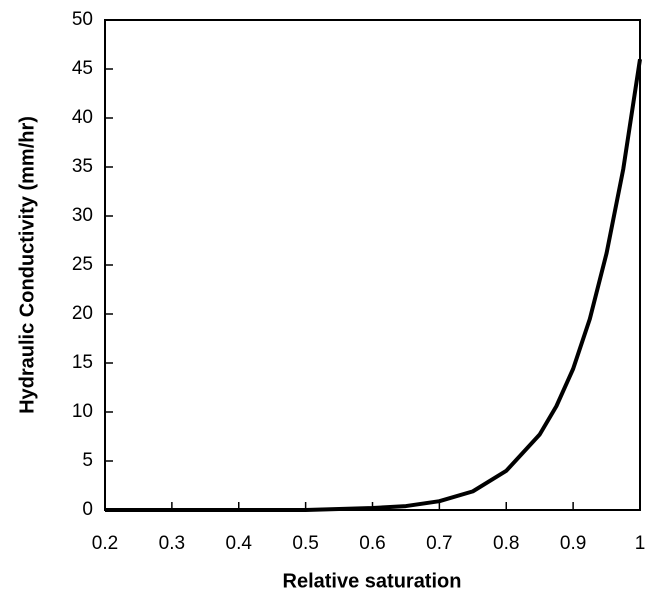 The image size is (646, 597). I want to click on x-tick-label: 0.5, so click(305, 543).